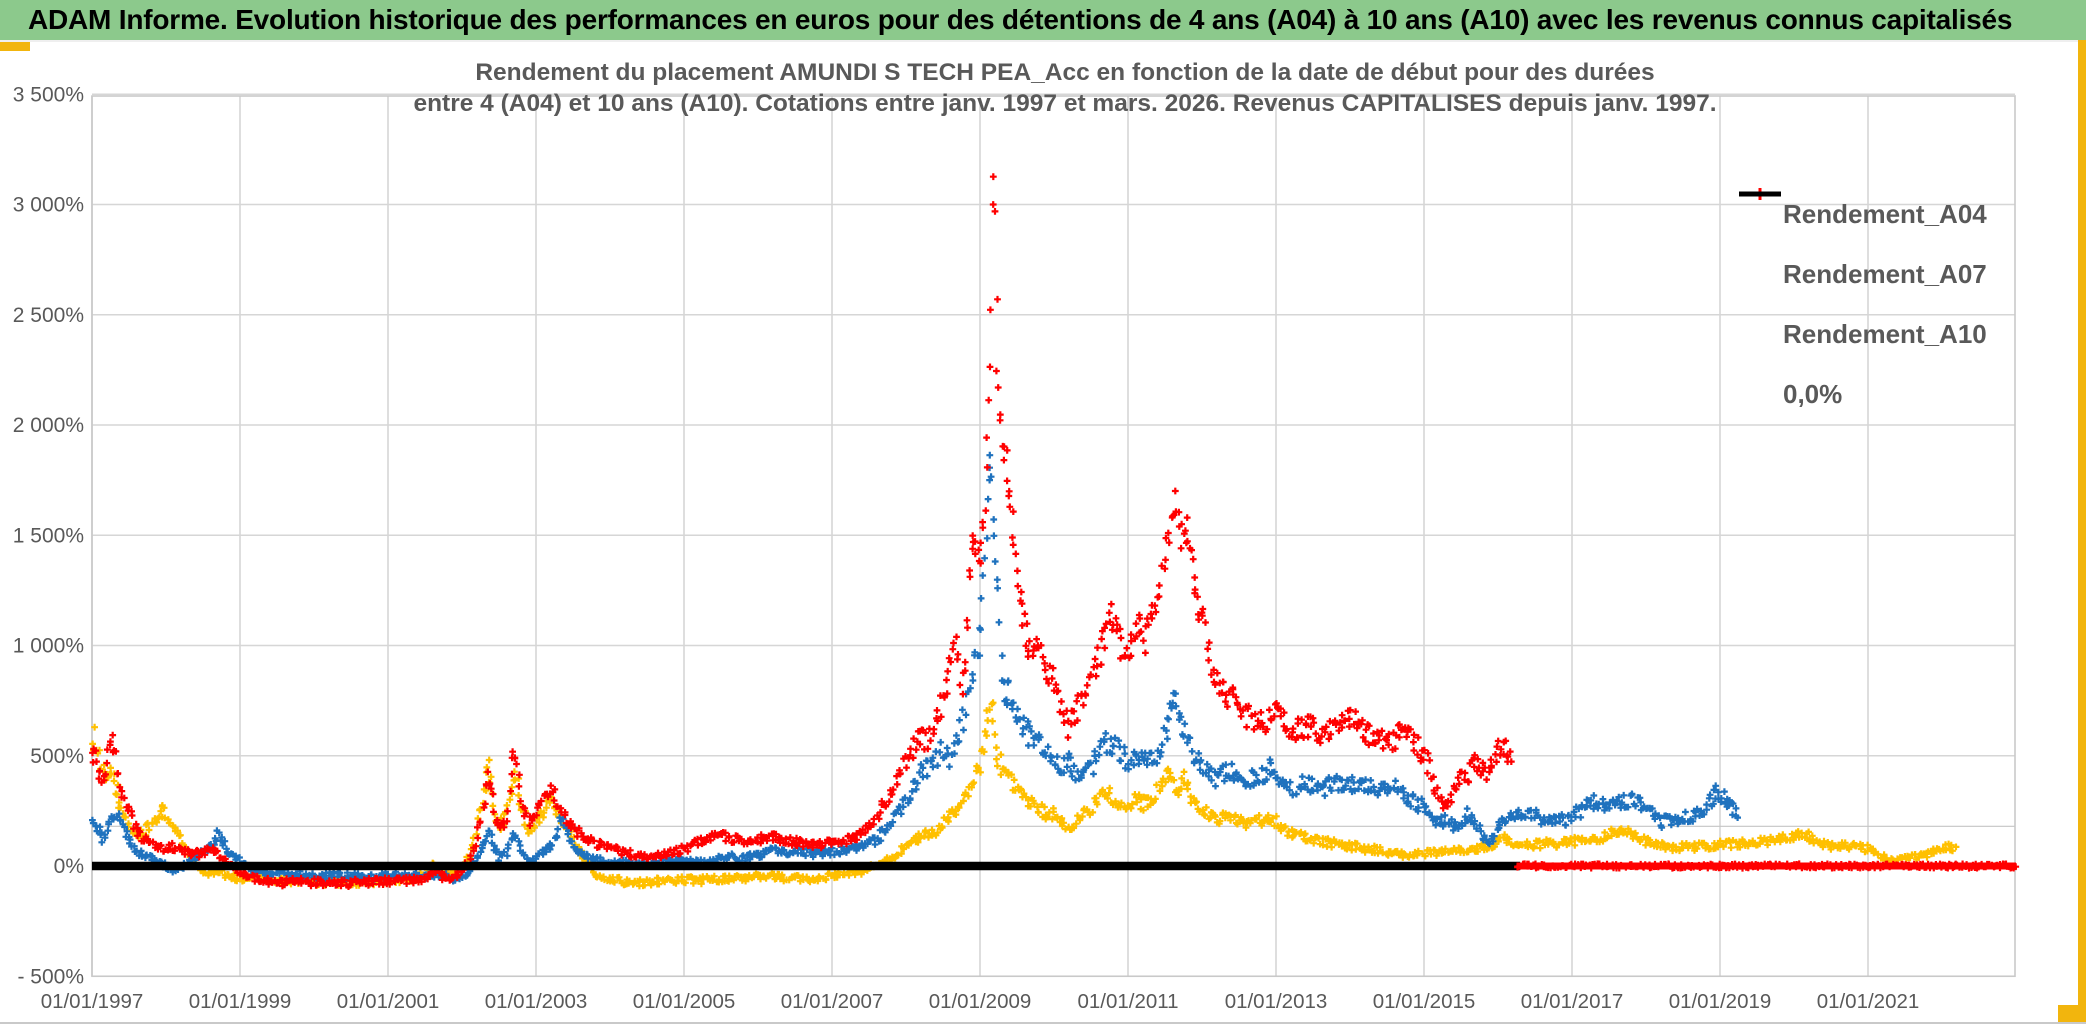 This screenshot has width=2086, height=1031. I want to click on legend-item-a10: Rendement_A10, so click(1887, 276).